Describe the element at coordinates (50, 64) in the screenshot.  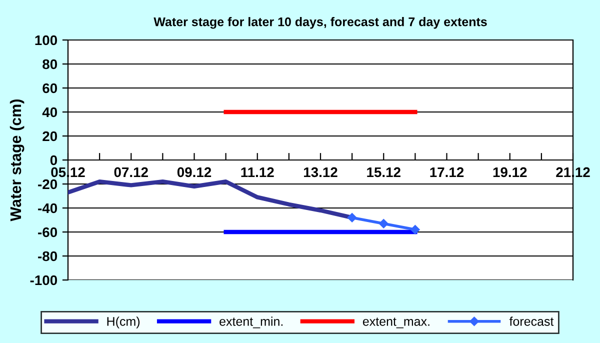
I see `y-tick-label: 80` at that location.